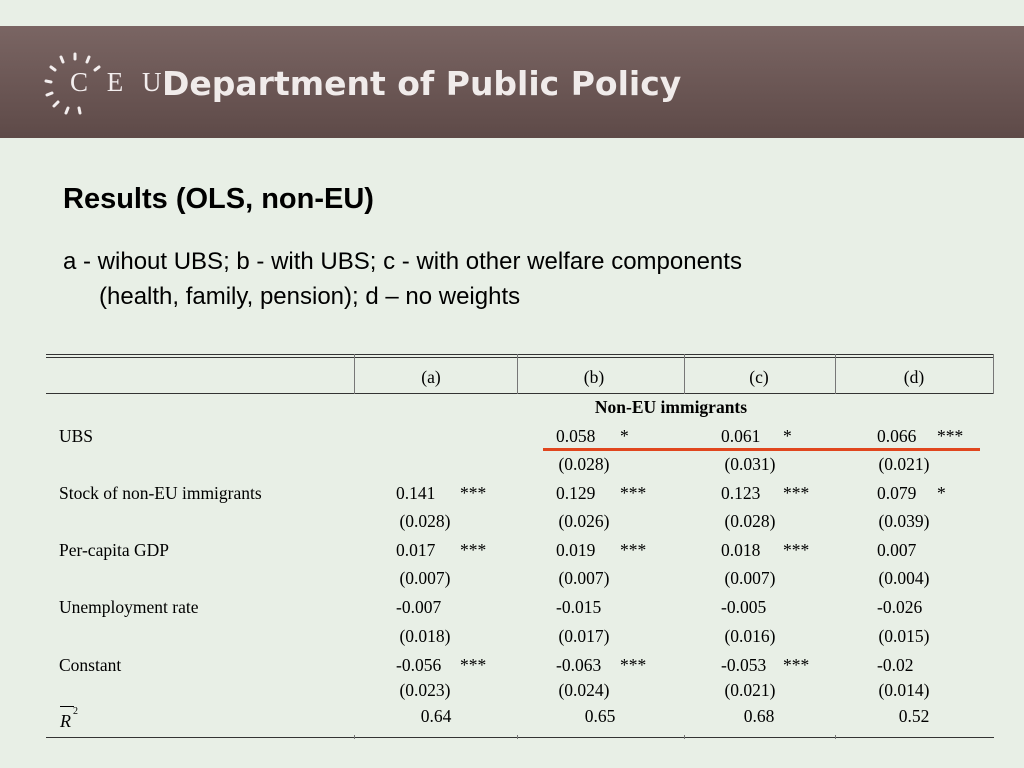  What do you see at coordinates (759, 377) in the screenshot?
I see `column-header-c: (c)` at bounding box center [759, 377].